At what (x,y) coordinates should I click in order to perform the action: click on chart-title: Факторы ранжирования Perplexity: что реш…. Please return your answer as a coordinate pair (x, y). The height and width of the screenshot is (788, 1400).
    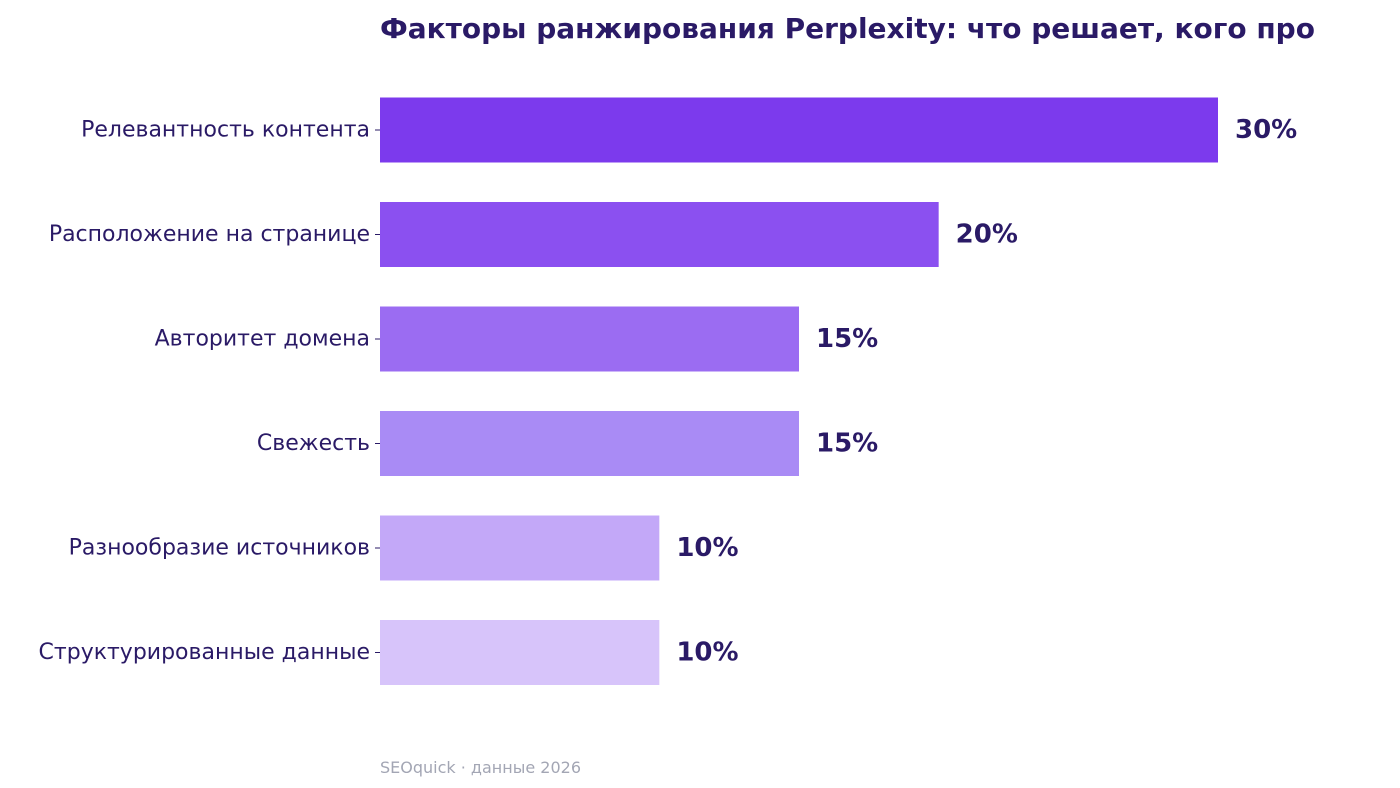
    Looking at the image, I should click on (847, 28).